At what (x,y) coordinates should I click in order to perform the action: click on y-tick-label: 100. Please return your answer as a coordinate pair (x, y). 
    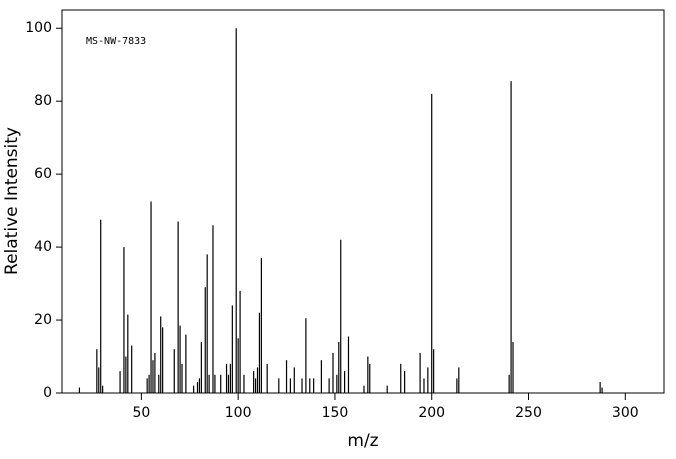
    Looking at the image, I should click on (38, 28).